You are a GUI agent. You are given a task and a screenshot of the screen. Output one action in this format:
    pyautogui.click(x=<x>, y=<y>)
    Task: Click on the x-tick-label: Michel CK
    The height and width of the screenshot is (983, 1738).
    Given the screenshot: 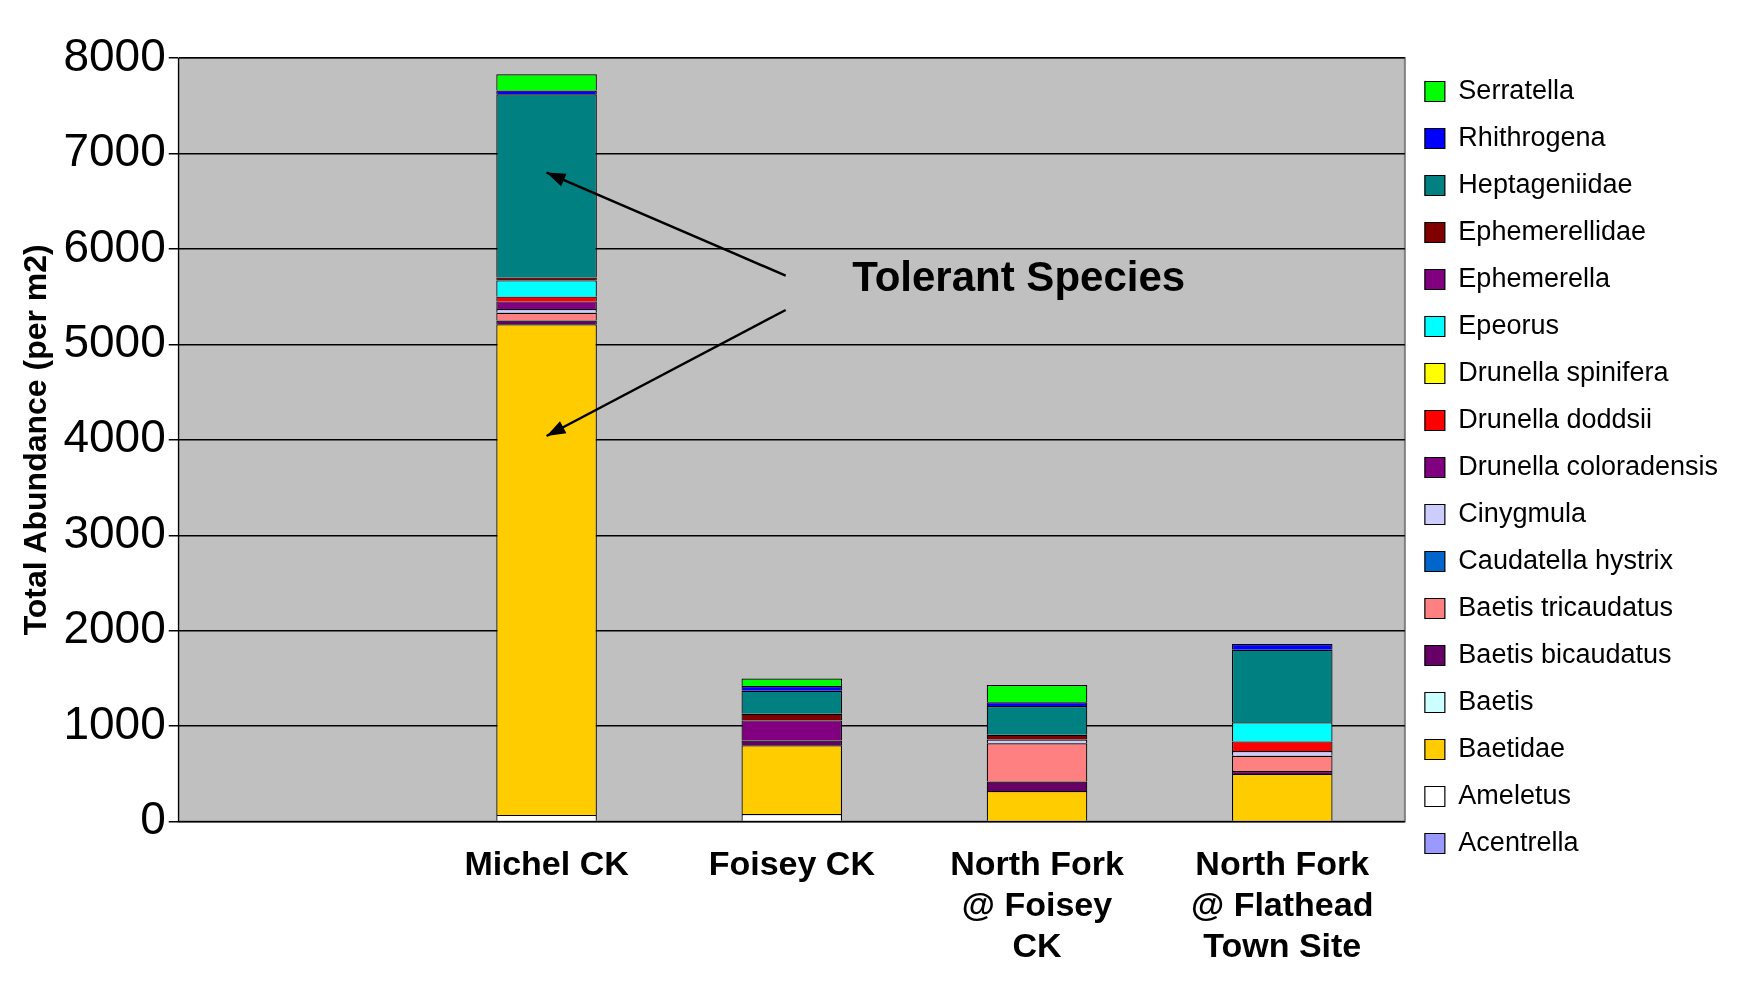 What is the action you would take?
    pyautogui.click(x=547, y=863)
    